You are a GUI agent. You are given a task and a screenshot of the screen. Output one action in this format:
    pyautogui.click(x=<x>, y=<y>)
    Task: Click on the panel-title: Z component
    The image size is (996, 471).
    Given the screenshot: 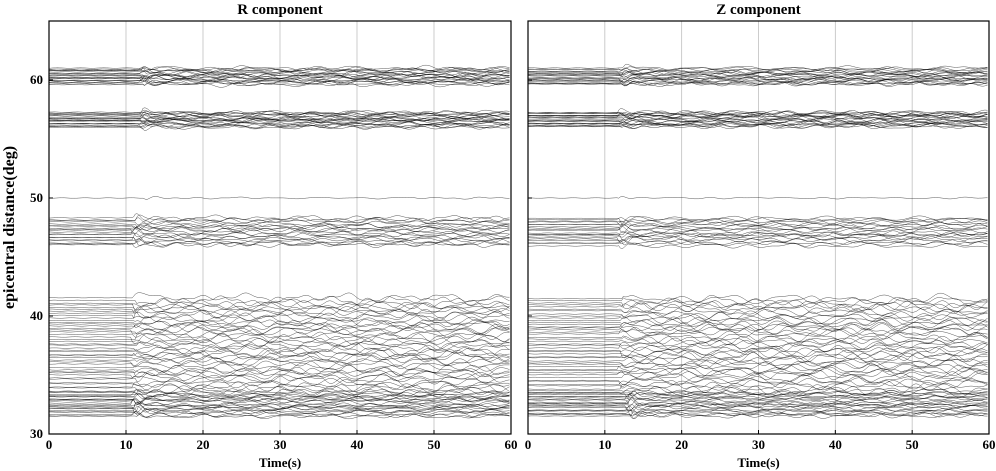 What is the action you would take?
    pyautogui.click(x=758, y=10)
    